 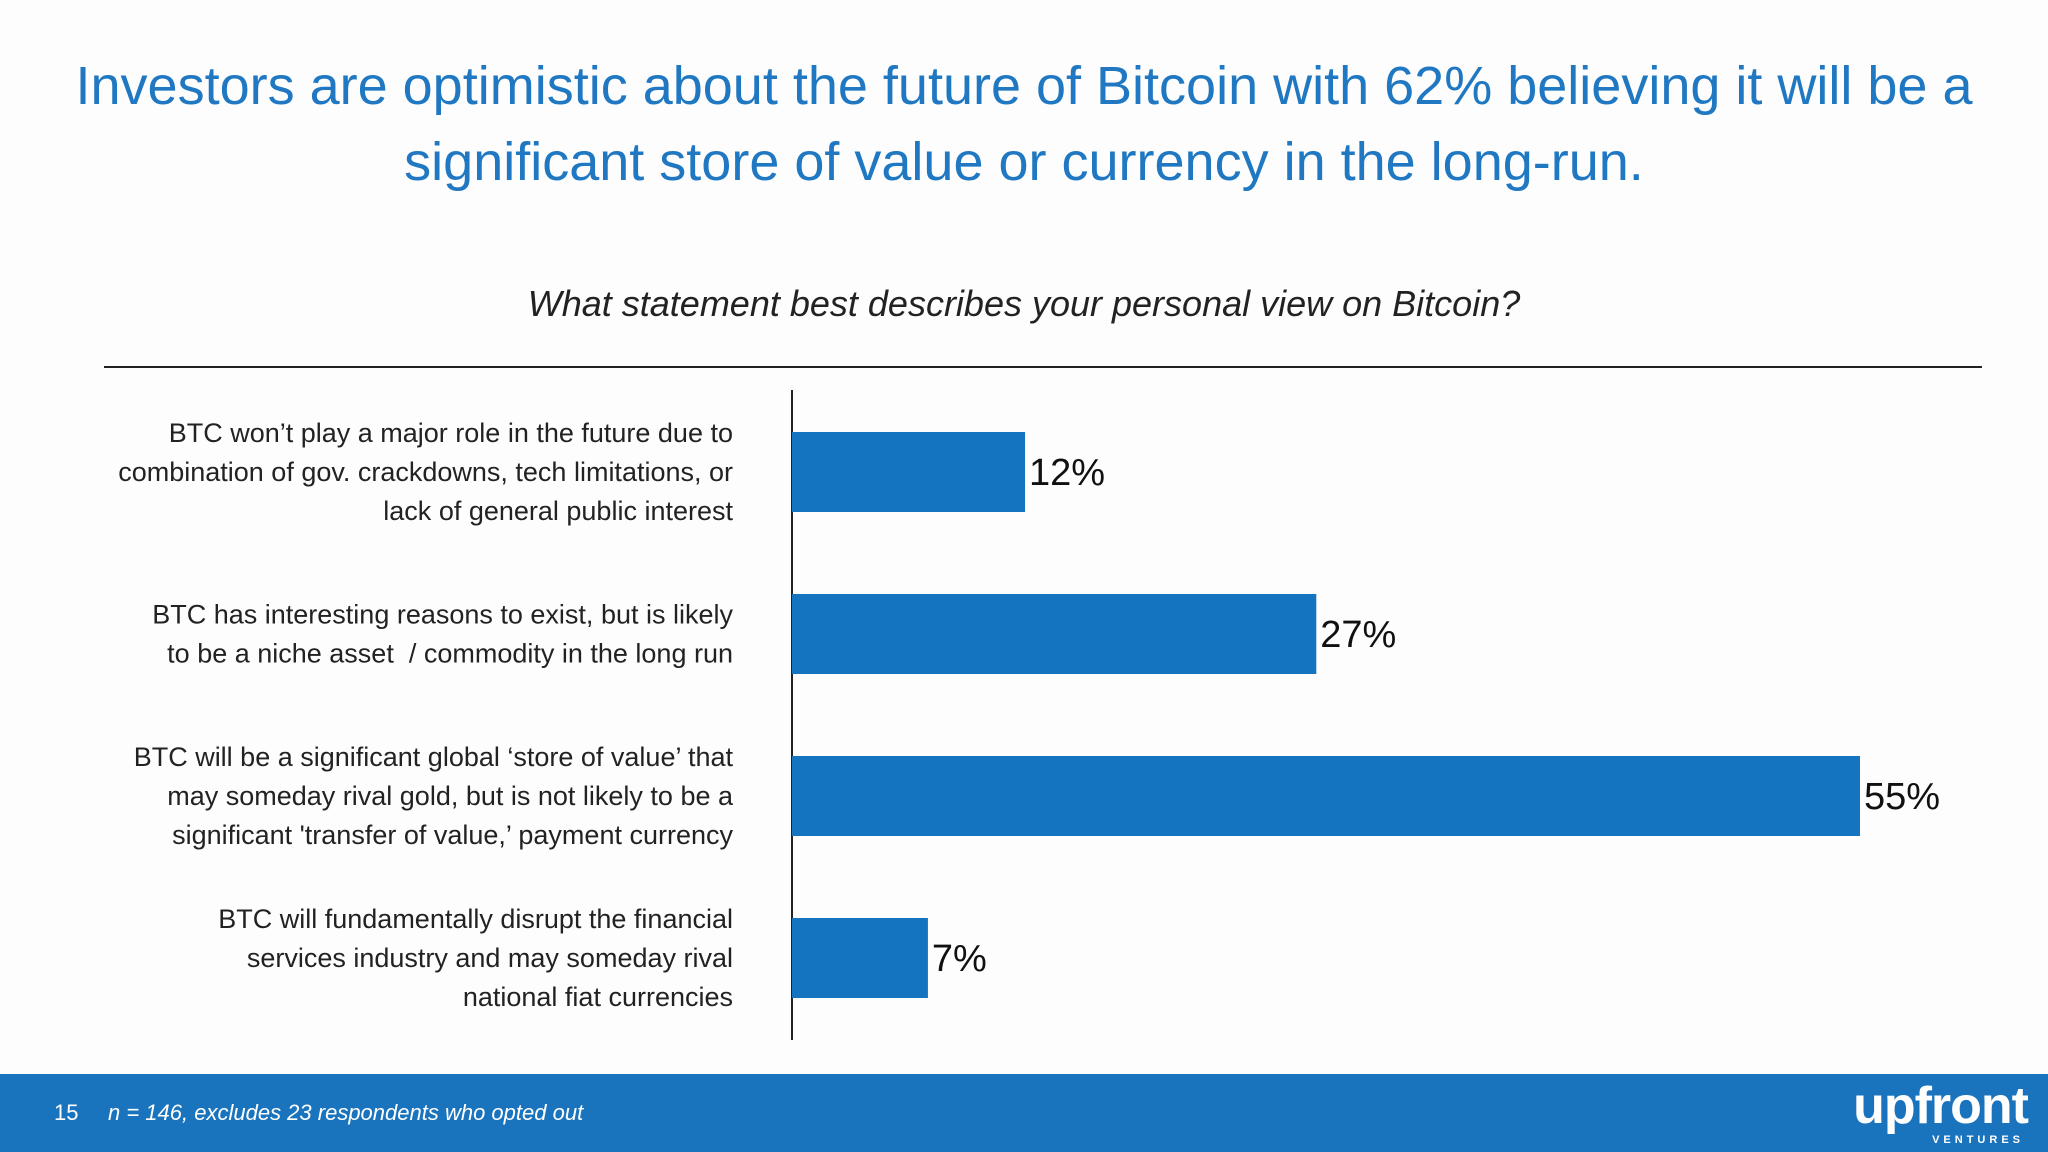 I want to click on category-label-4-line-3: national fiat currencies, so click(x=598, y=997).